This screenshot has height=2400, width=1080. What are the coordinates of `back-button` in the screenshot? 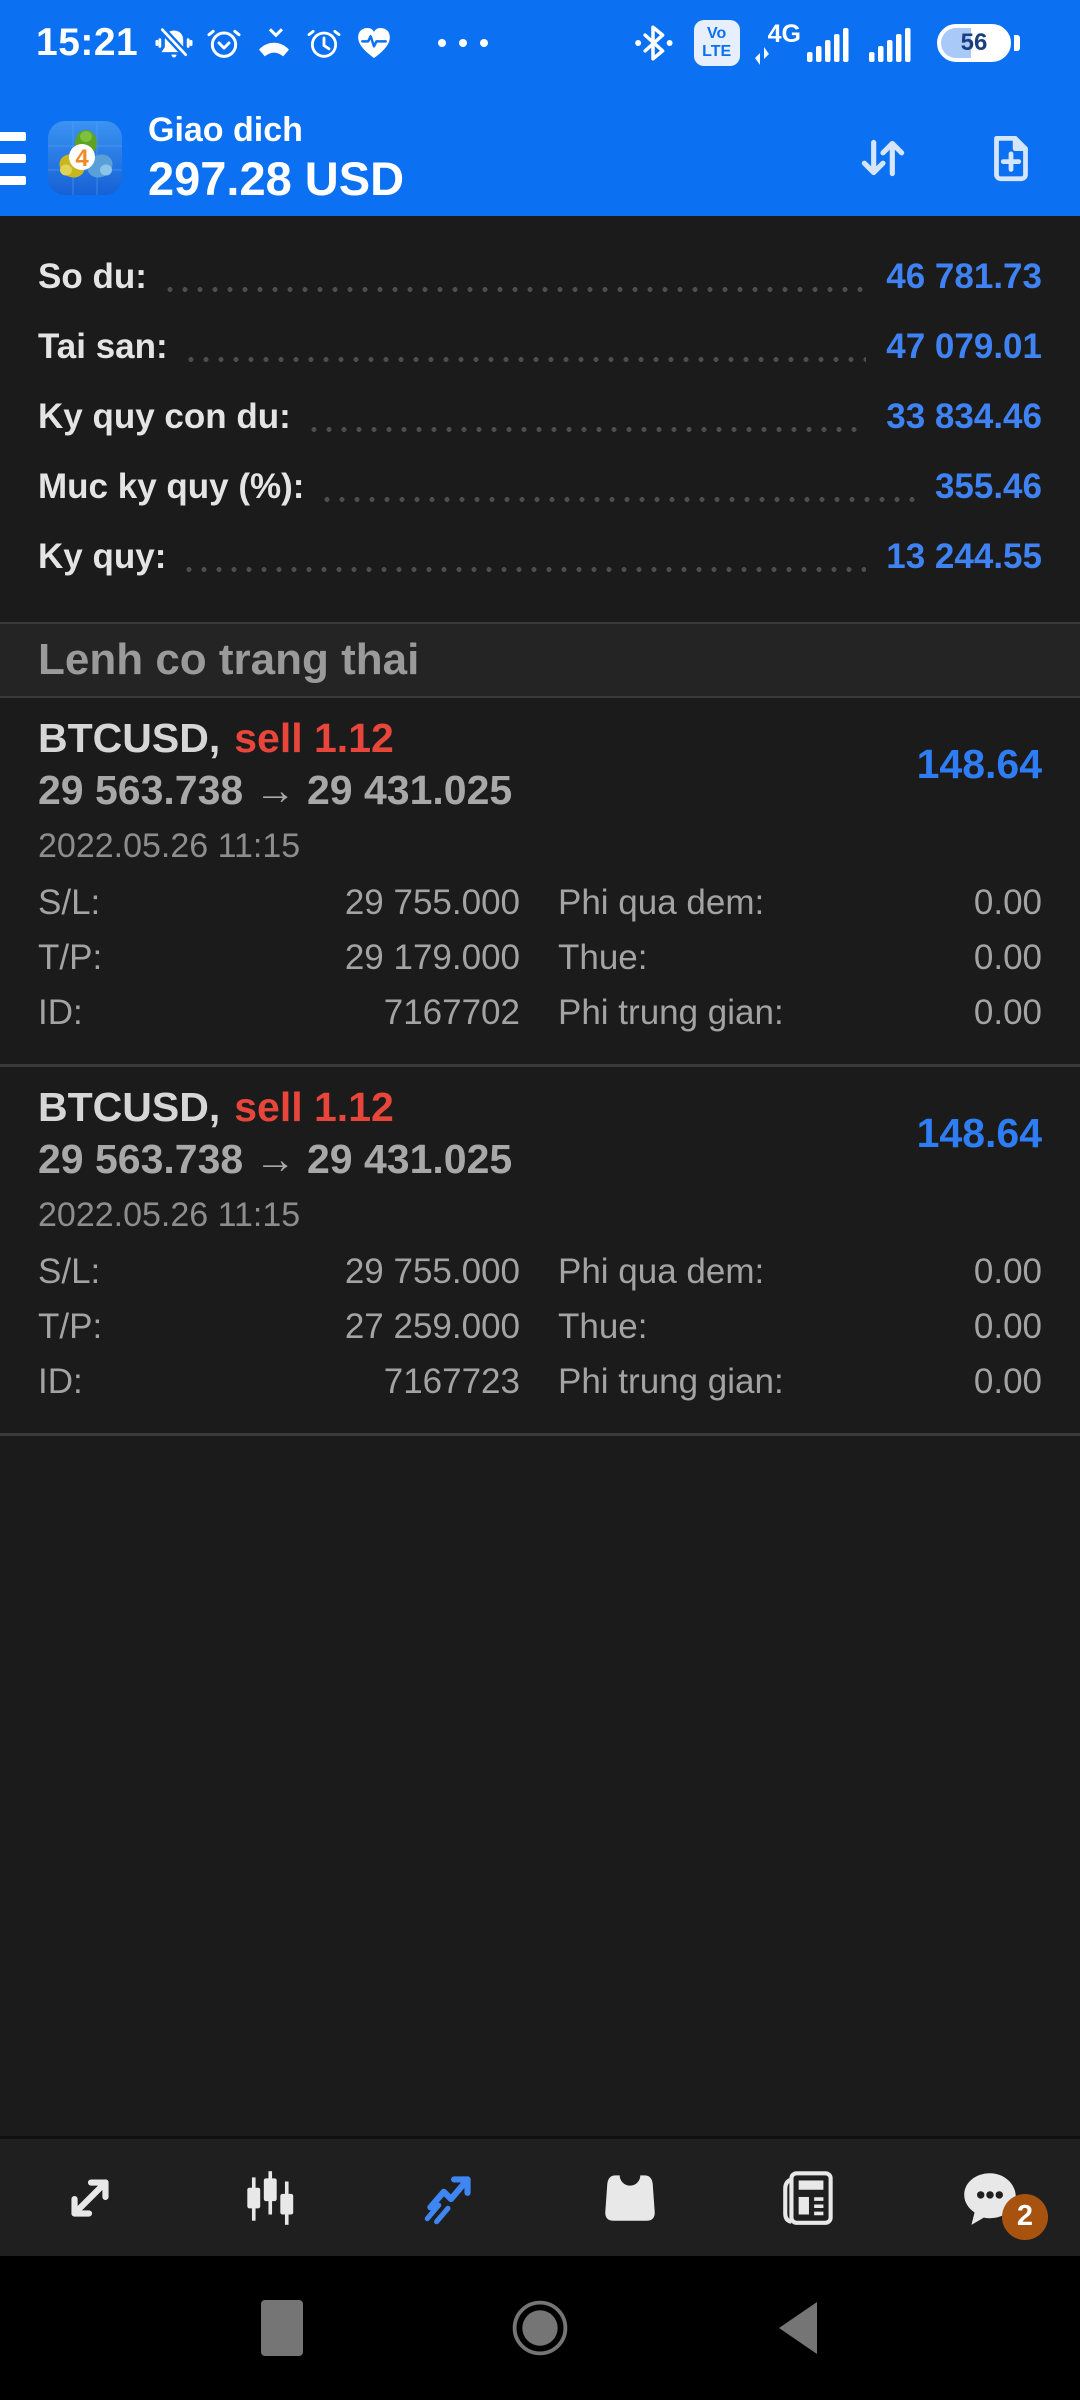 It's located at (798, 2328).